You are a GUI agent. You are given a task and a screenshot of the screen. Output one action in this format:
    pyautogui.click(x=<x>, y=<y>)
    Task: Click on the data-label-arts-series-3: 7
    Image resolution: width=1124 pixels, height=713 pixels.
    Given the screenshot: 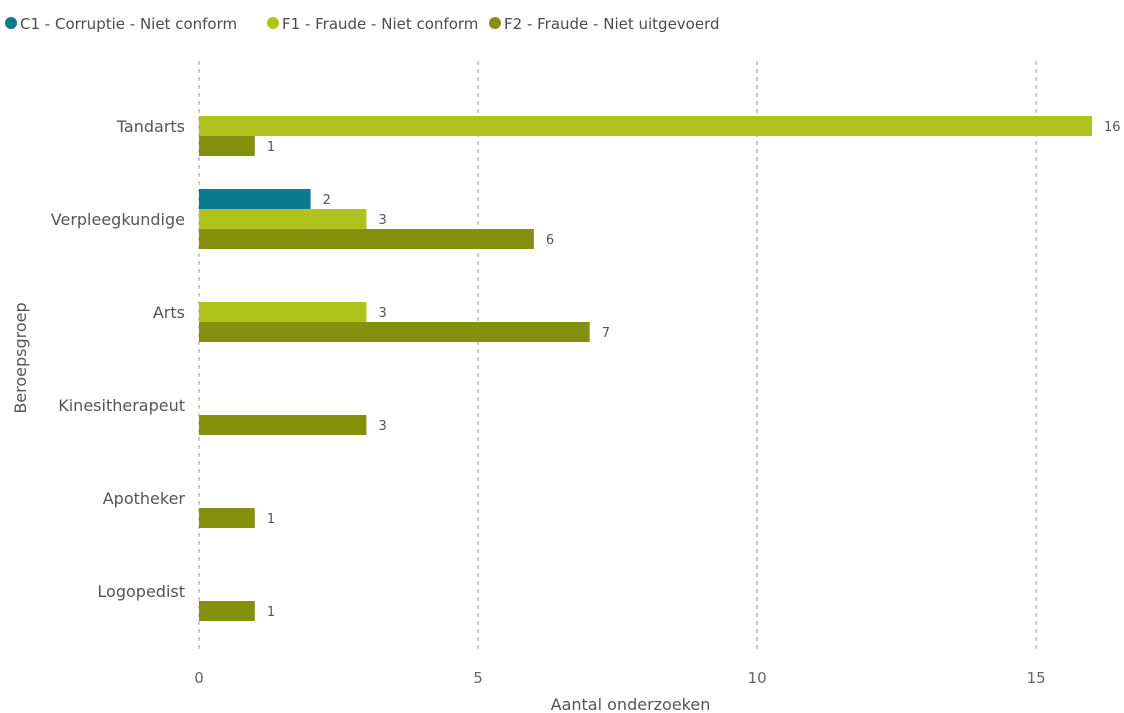 What is the action you would take?
    pyautogui.click(x=606, y=333)
    